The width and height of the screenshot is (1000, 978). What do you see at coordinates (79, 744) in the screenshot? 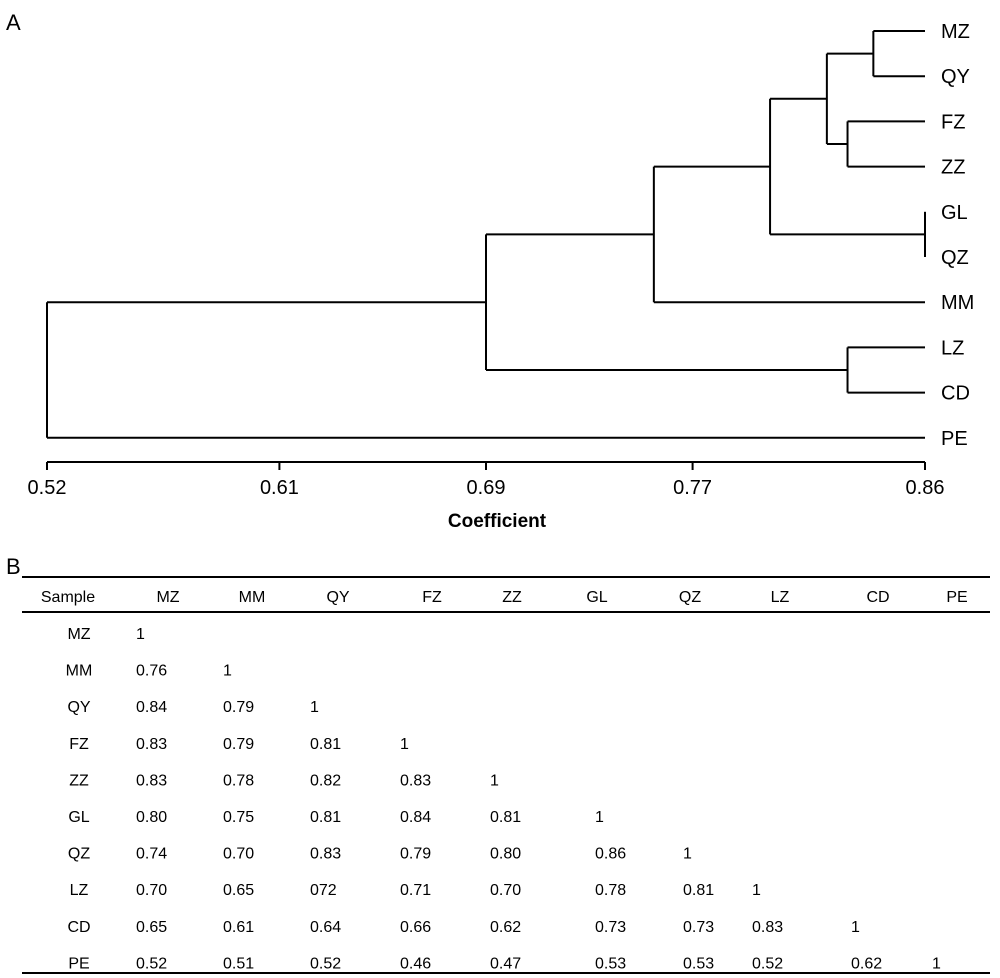
I see `row-header: FZ` at bounding box center [79, 744].